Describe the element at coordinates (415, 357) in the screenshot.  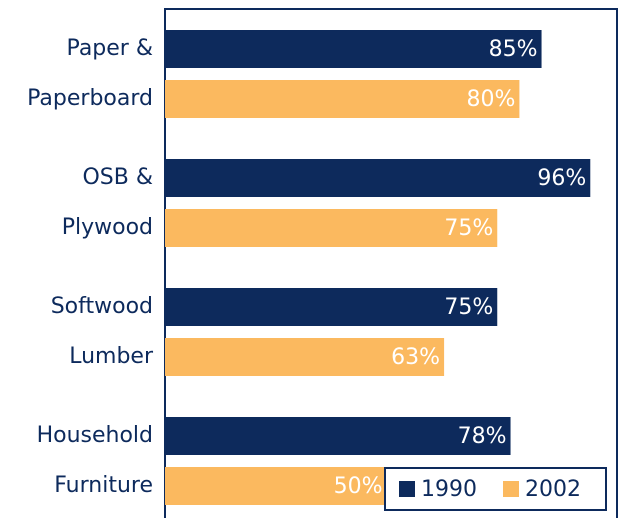
I see `value-label: 63%` at that location.